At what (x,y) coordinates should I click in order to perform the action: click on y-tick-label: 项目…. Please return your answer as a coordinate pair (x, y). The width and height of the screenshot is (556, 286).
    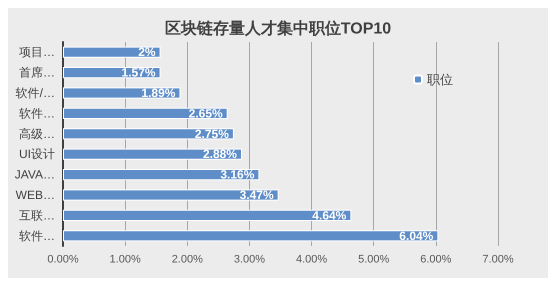
    Looking at the image, I should click on (37, 52).